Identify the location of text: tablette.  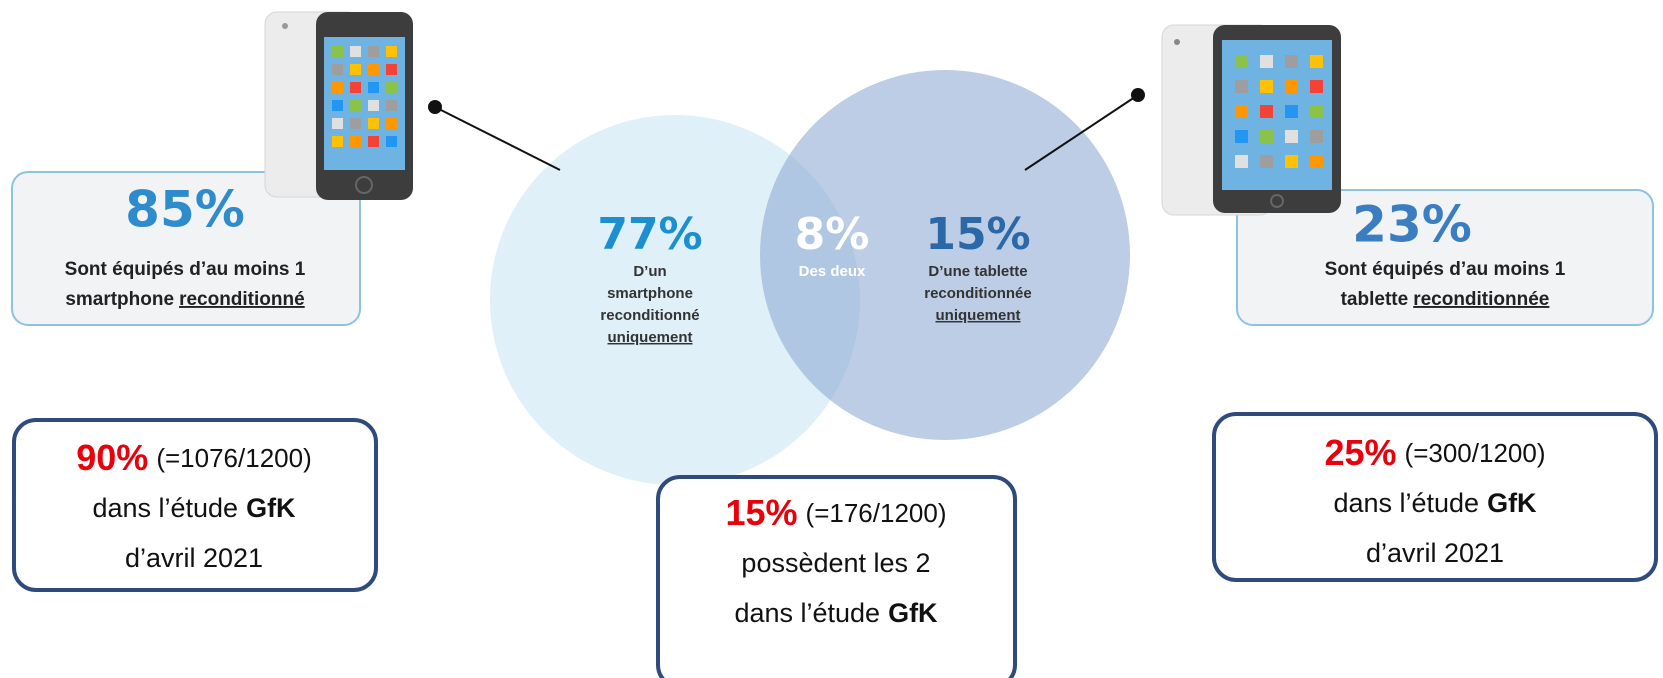
(1375, 299).